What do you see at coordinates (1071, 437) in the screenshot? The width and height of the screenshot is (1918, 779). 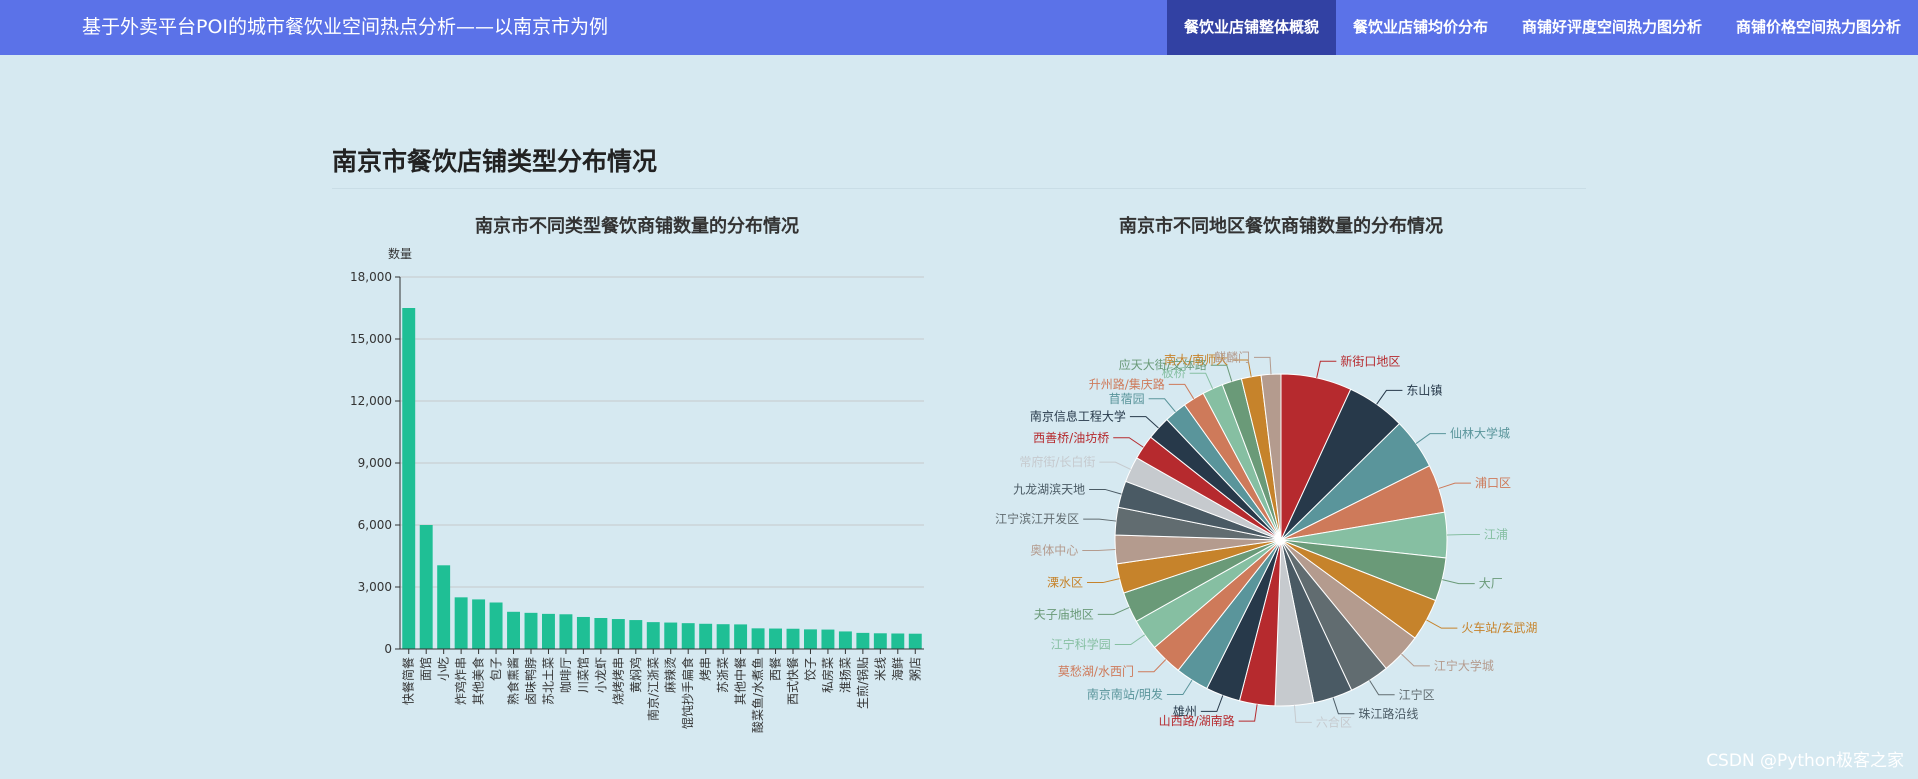 I see `pie-label: 西善桥/油坊桥` at bounding box center [1071, 437].